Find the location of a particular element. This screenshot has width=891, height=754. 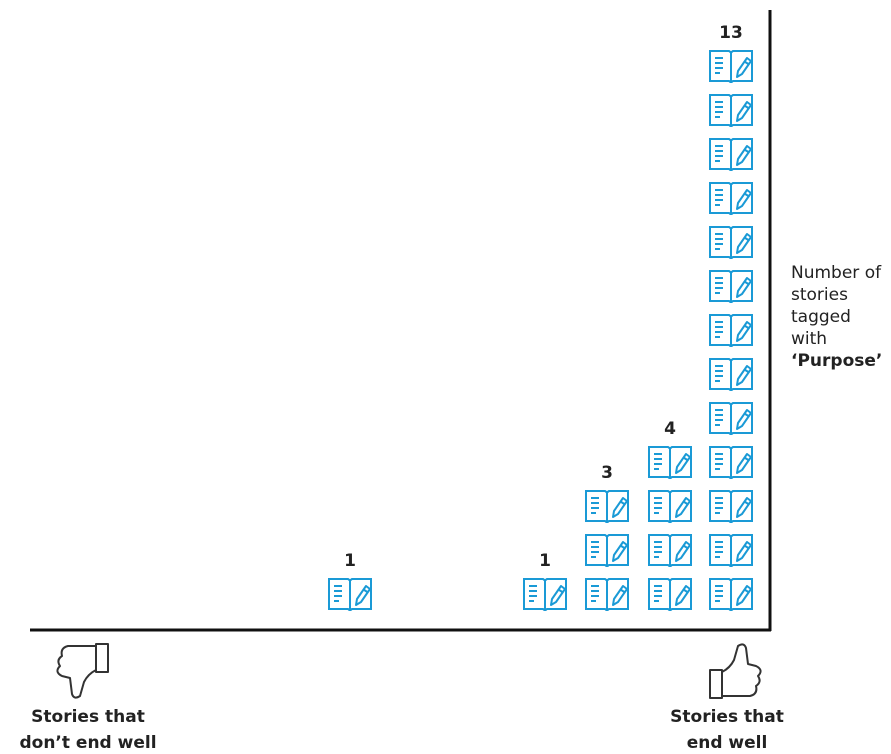

value-label: 13 is located at coordinates (731, 33).